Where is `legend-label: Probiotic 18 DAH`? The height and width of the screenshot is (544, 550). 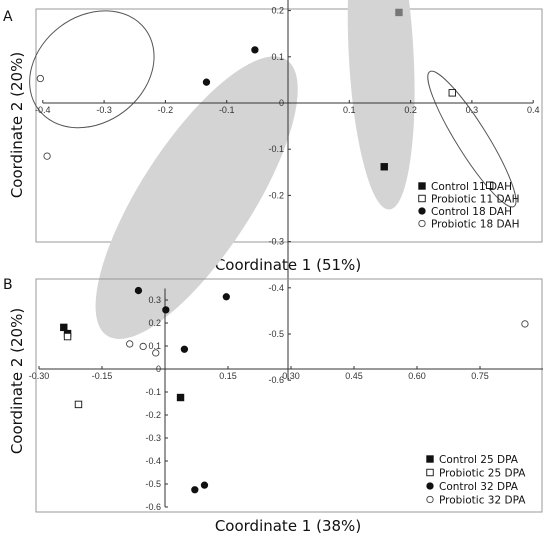
legend-label: Probiotic 18 DAH is located at coordinates (475, 225).